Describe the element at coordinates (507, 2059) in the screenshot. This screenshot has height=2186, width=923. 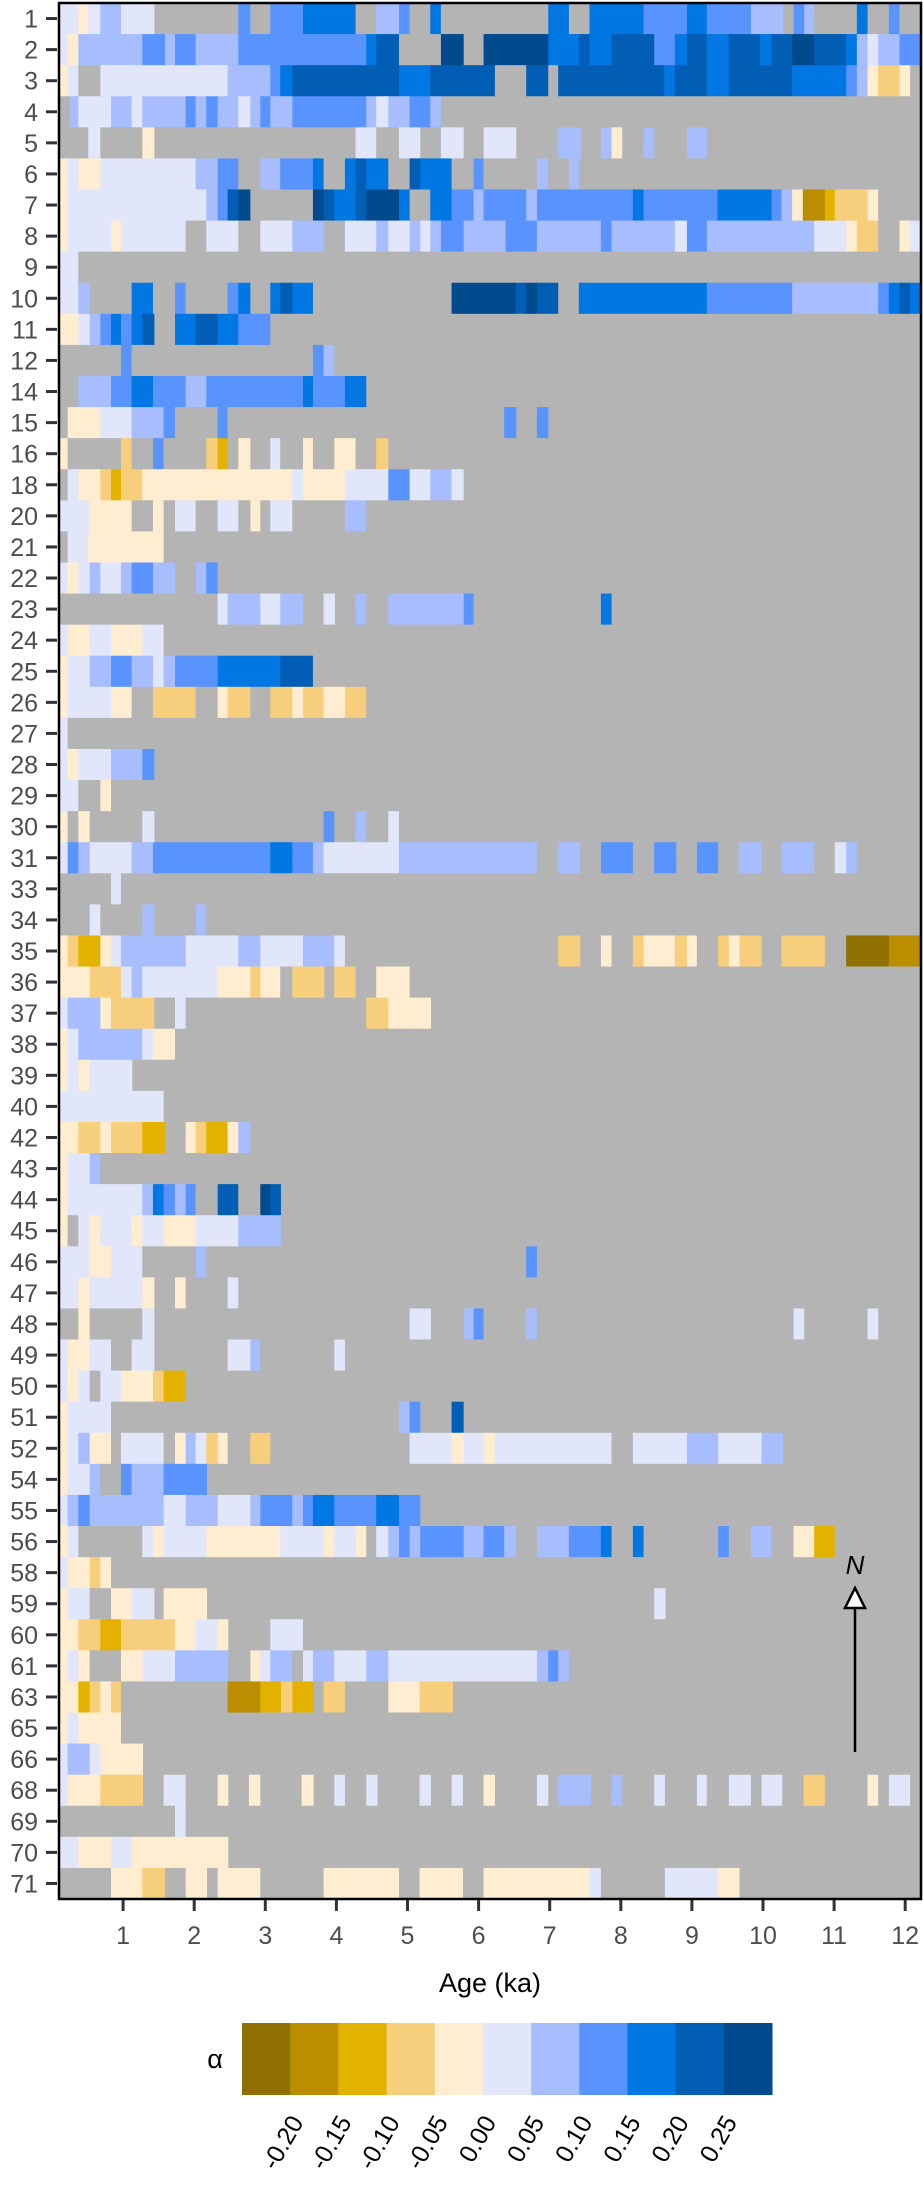
I see `legend-swatch` at that location.